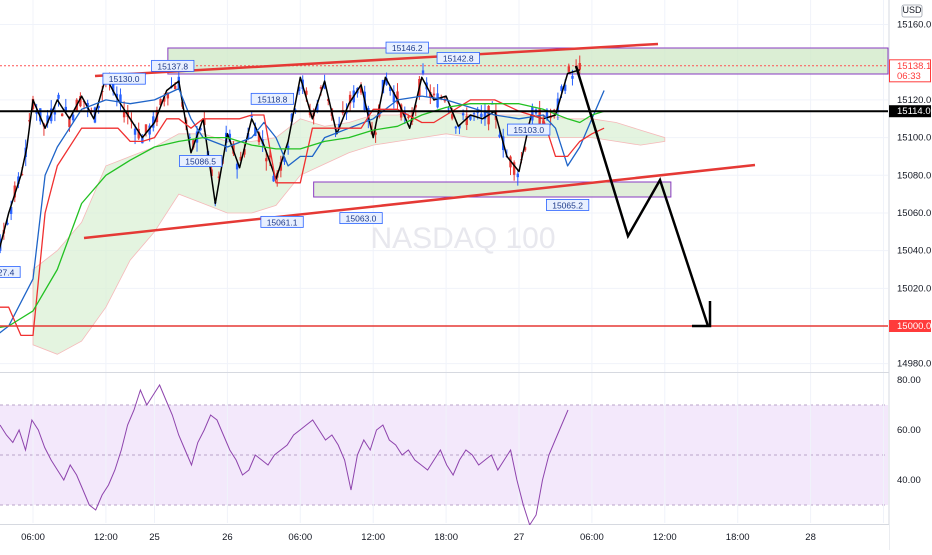 This screenshot has height=555, width=932. What do you see at coordinates (567, 205) in the screenshot?
I see `price-marker-text: 15065.2` at bounding box center [567, 205].